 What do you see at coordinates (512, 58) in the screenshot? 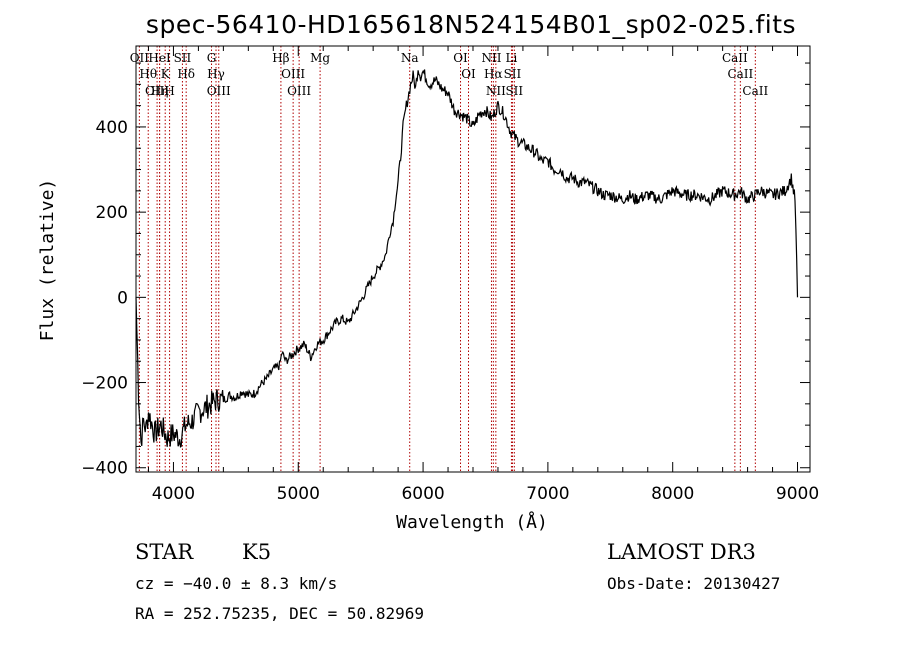
I see `spectral-line-label: Li` at bounding box center [512, 58].